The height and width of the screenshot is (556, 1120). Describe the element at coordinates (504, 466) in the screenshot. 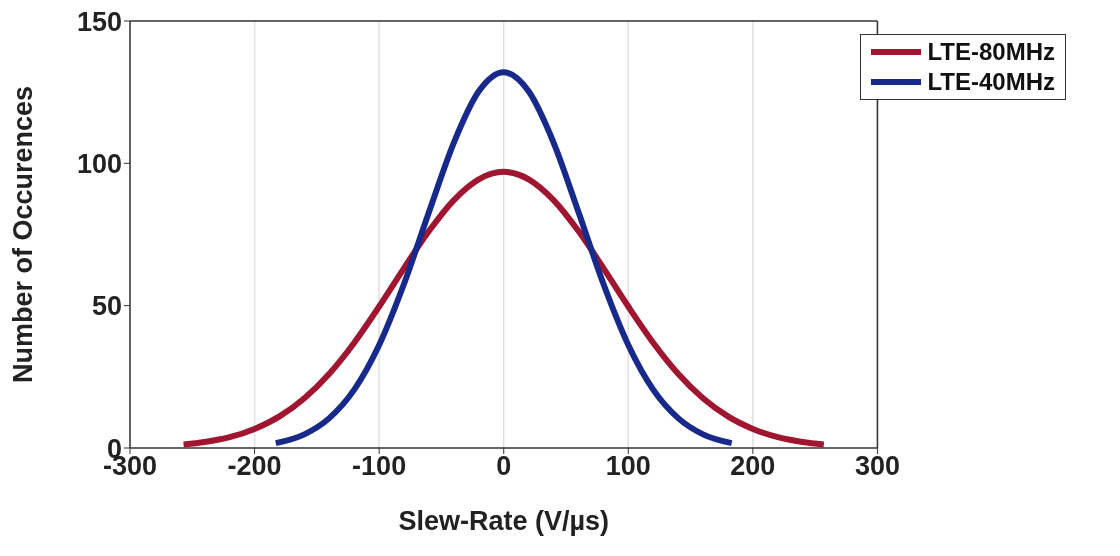

I see `x-tick-label: 0` at that location.